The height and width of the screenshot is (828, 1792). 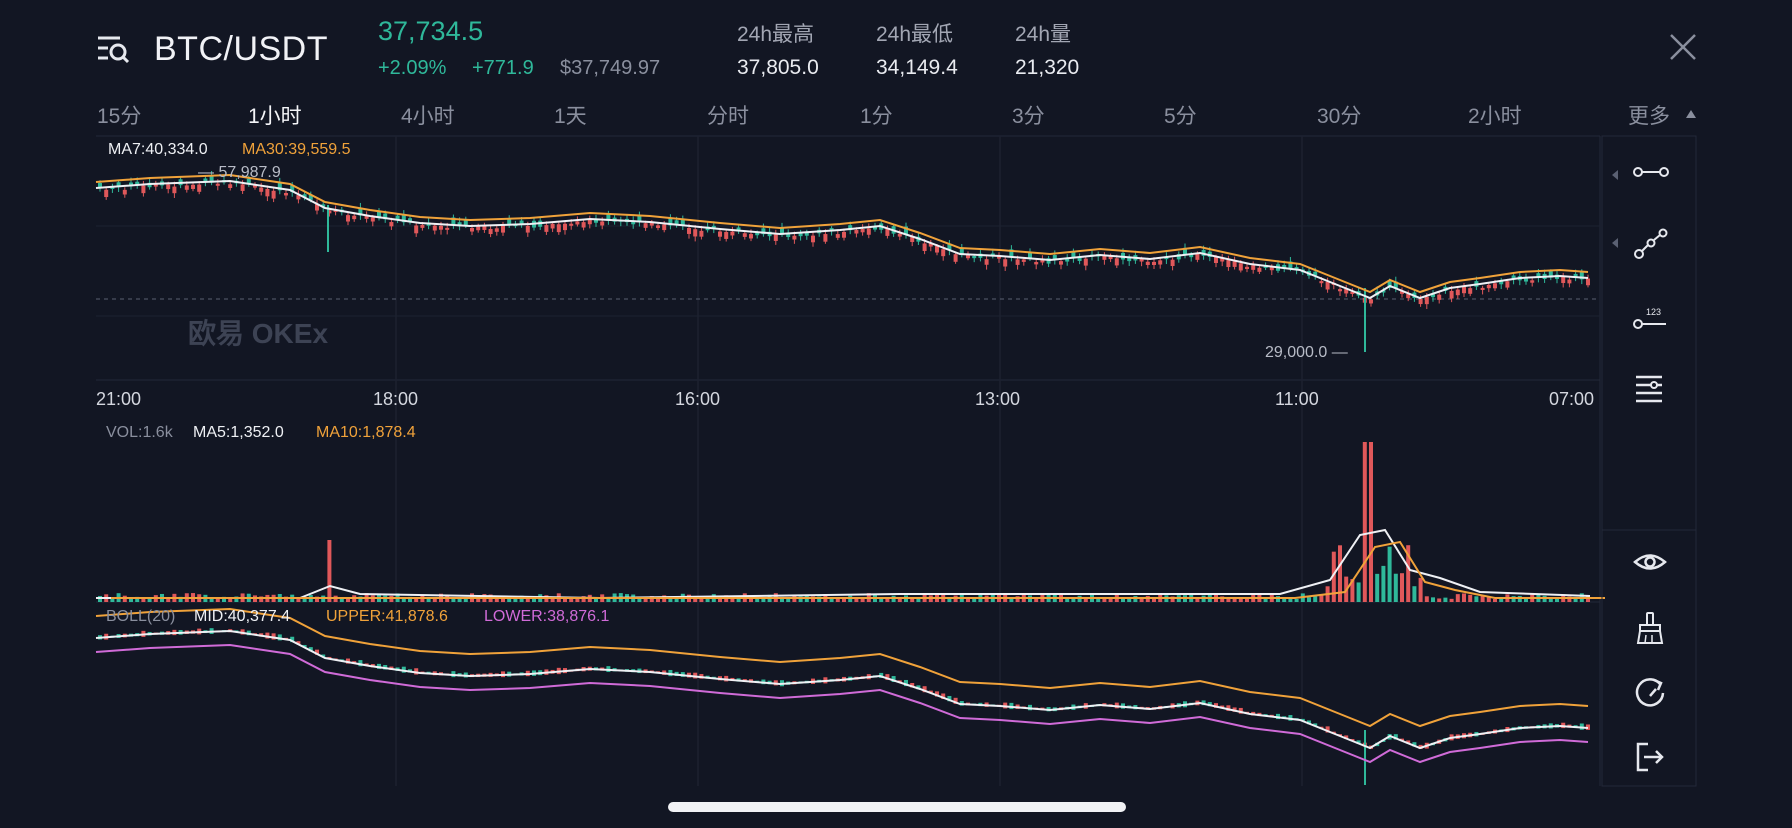 I want to click on tab-4h: 4小时, so click(x=428, y=116).